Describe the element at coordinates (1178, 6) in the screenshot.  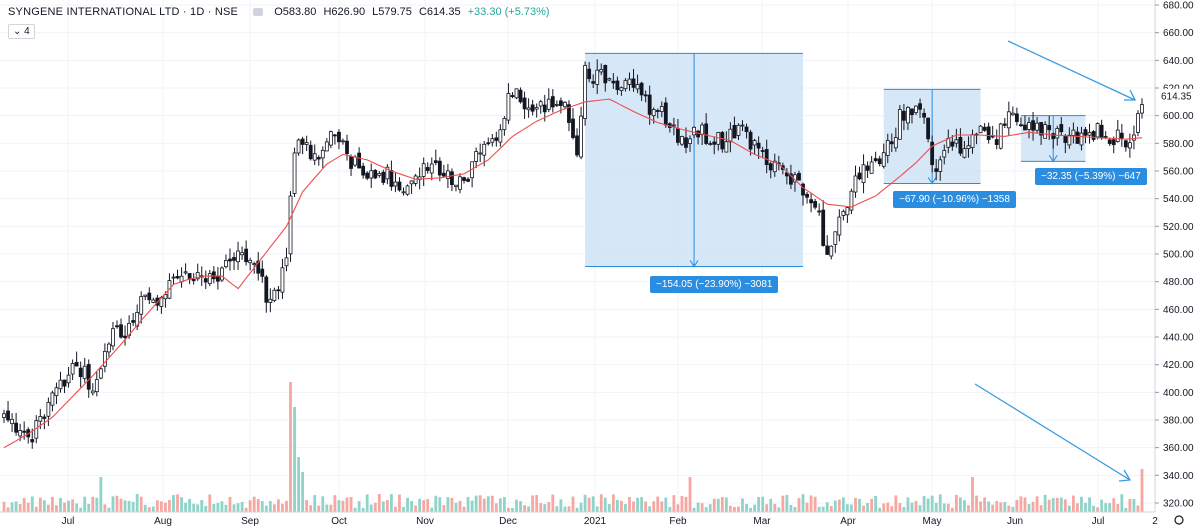
I see `price-tick-label: 680.00` at that location.